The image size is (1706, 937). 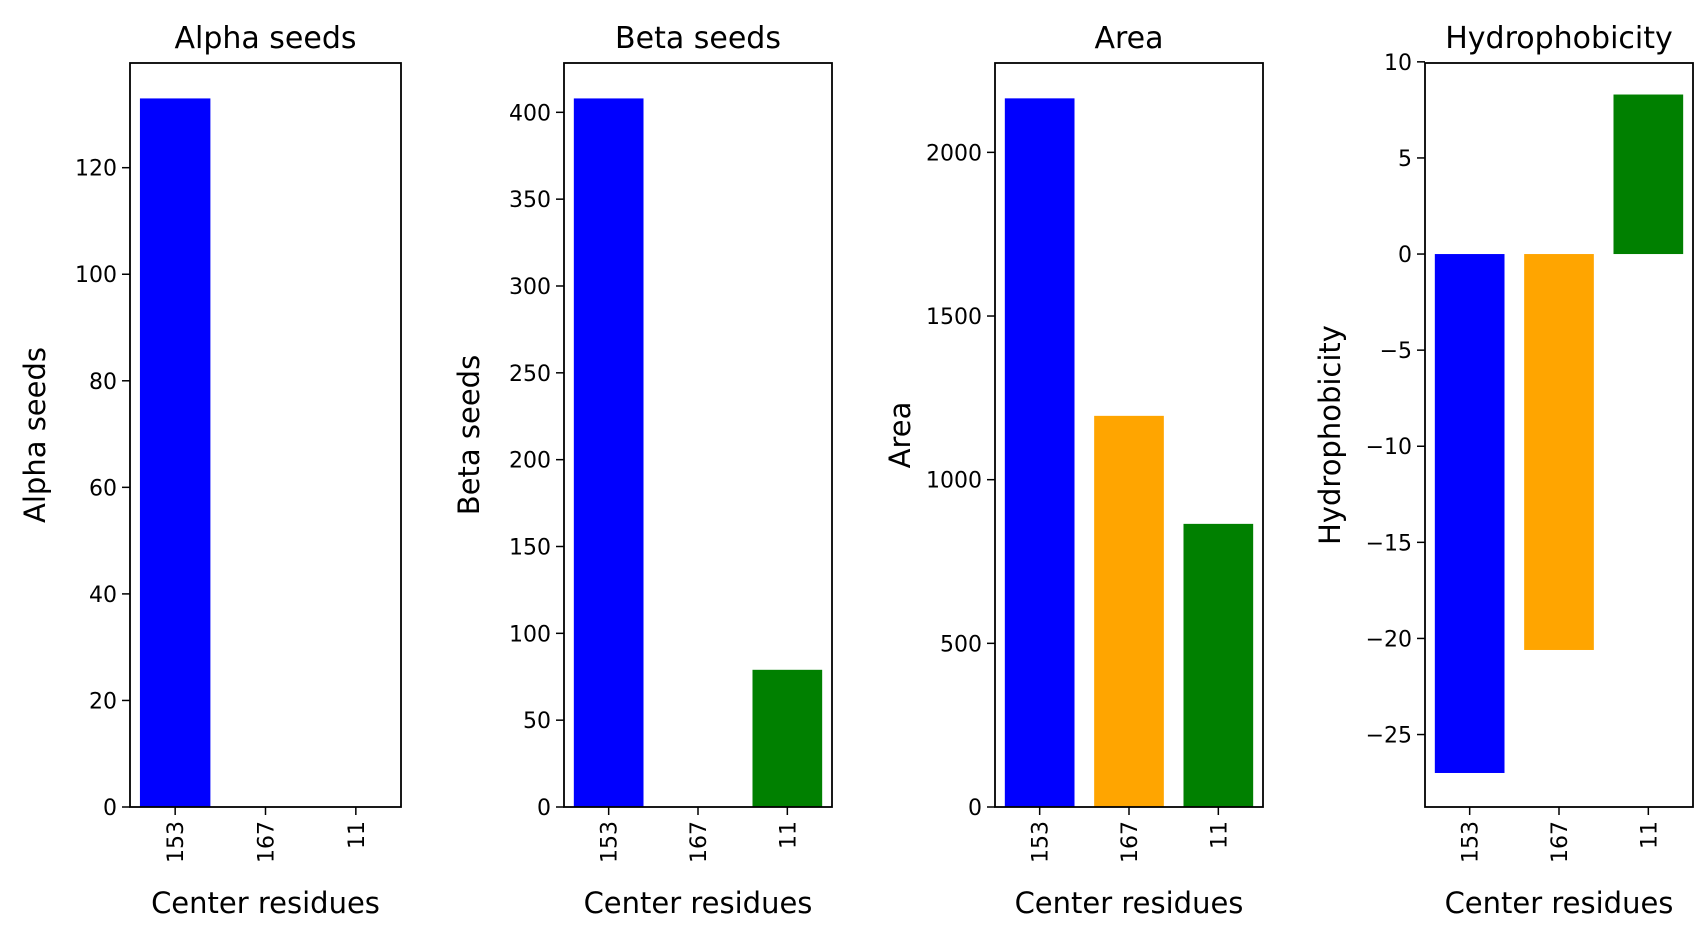 What do you see at coordinates (265, 38) in the screenshot?
I see `chart-title: Alpha seeds` at bounding box center [265, 38].